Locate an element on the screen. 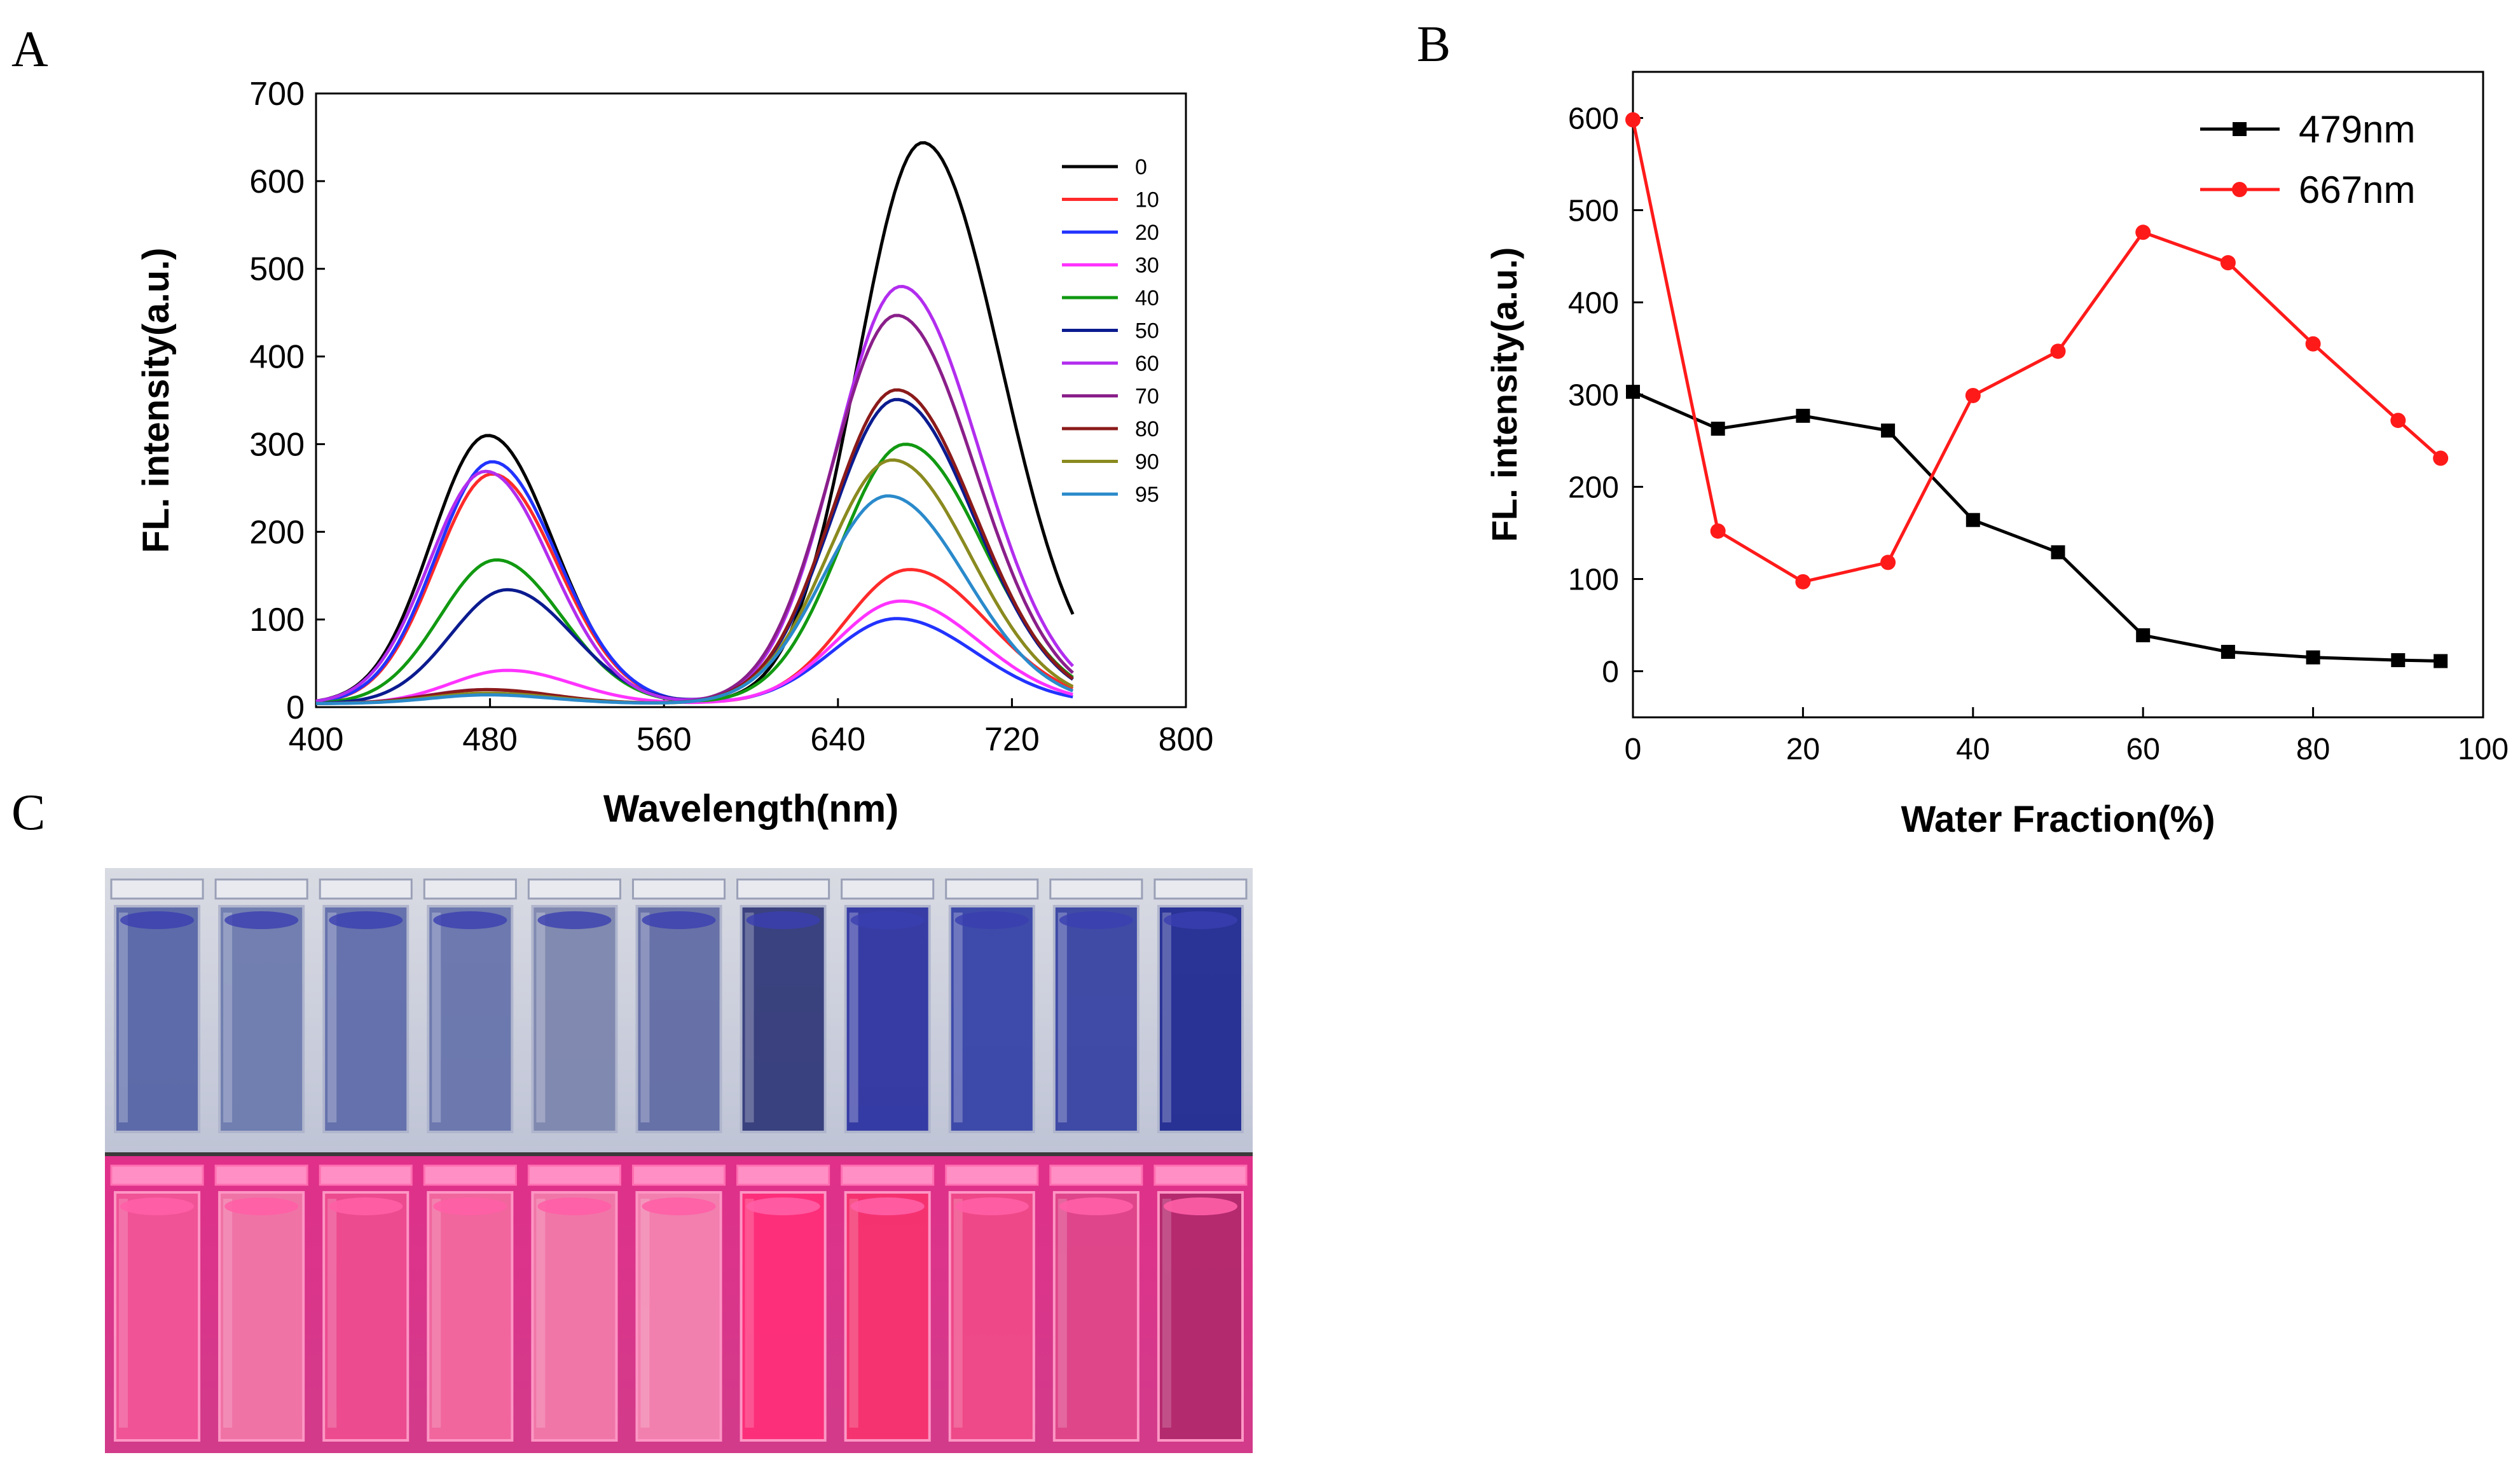 Image resolution: width=2520 pixels, height=1462 pixels. series-line-479nm is located at coordinates (2036, 527).